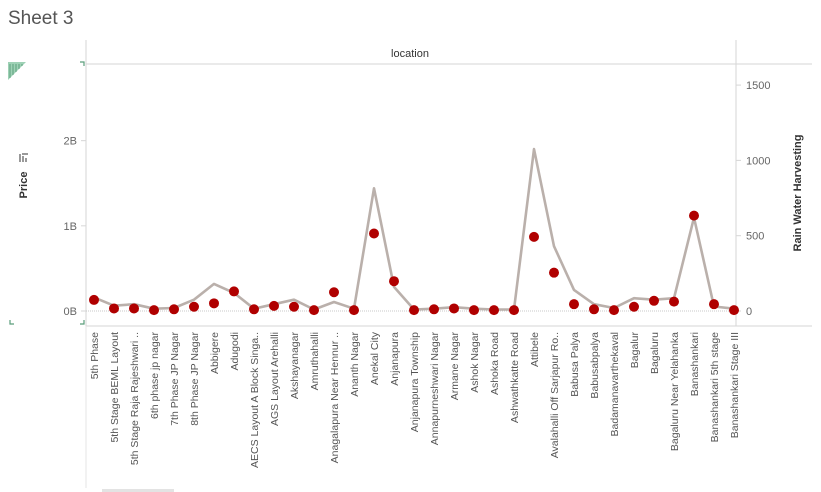 The height and width of the screenshot is (492, 821). I want to click on right-tick-label: 500, so click(755, 237).